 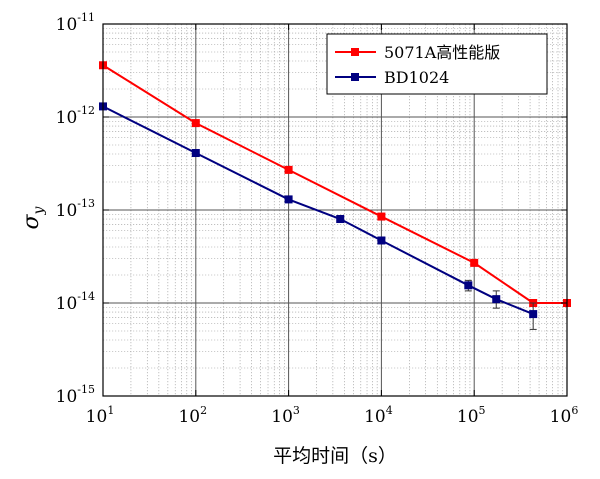 What do you see at coordinates (100, 415) in the screenshot?
I see `x-tick-label: 10¹` at bounding box center [100, 415].